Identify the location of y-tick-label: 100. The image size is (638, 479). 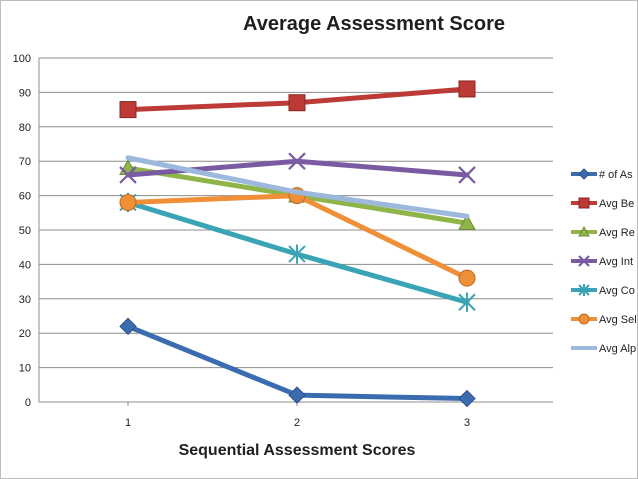
(22, 59).